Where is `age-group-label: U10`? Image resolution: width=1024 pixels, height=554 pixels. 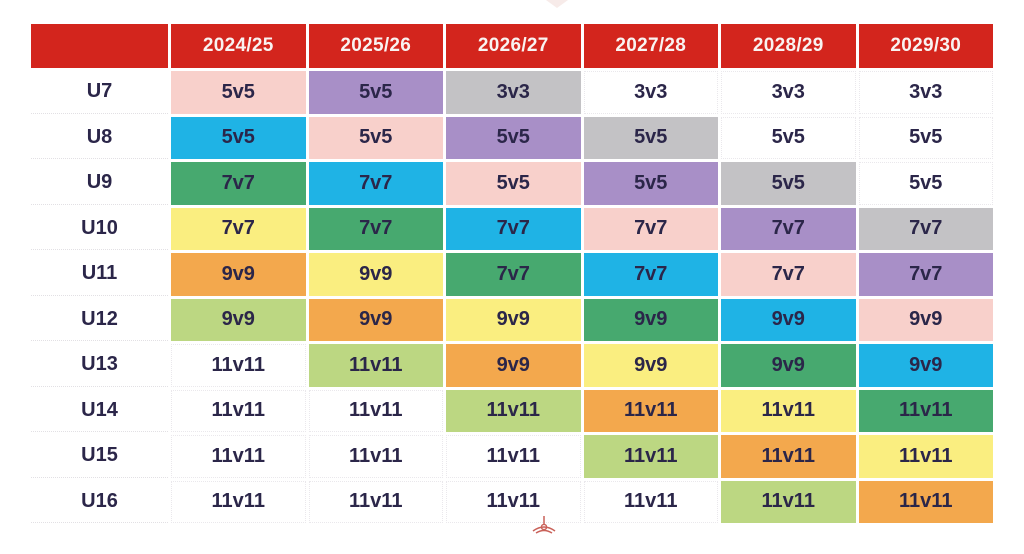
age-group-label: U10 is located at coordinates (99, 228).